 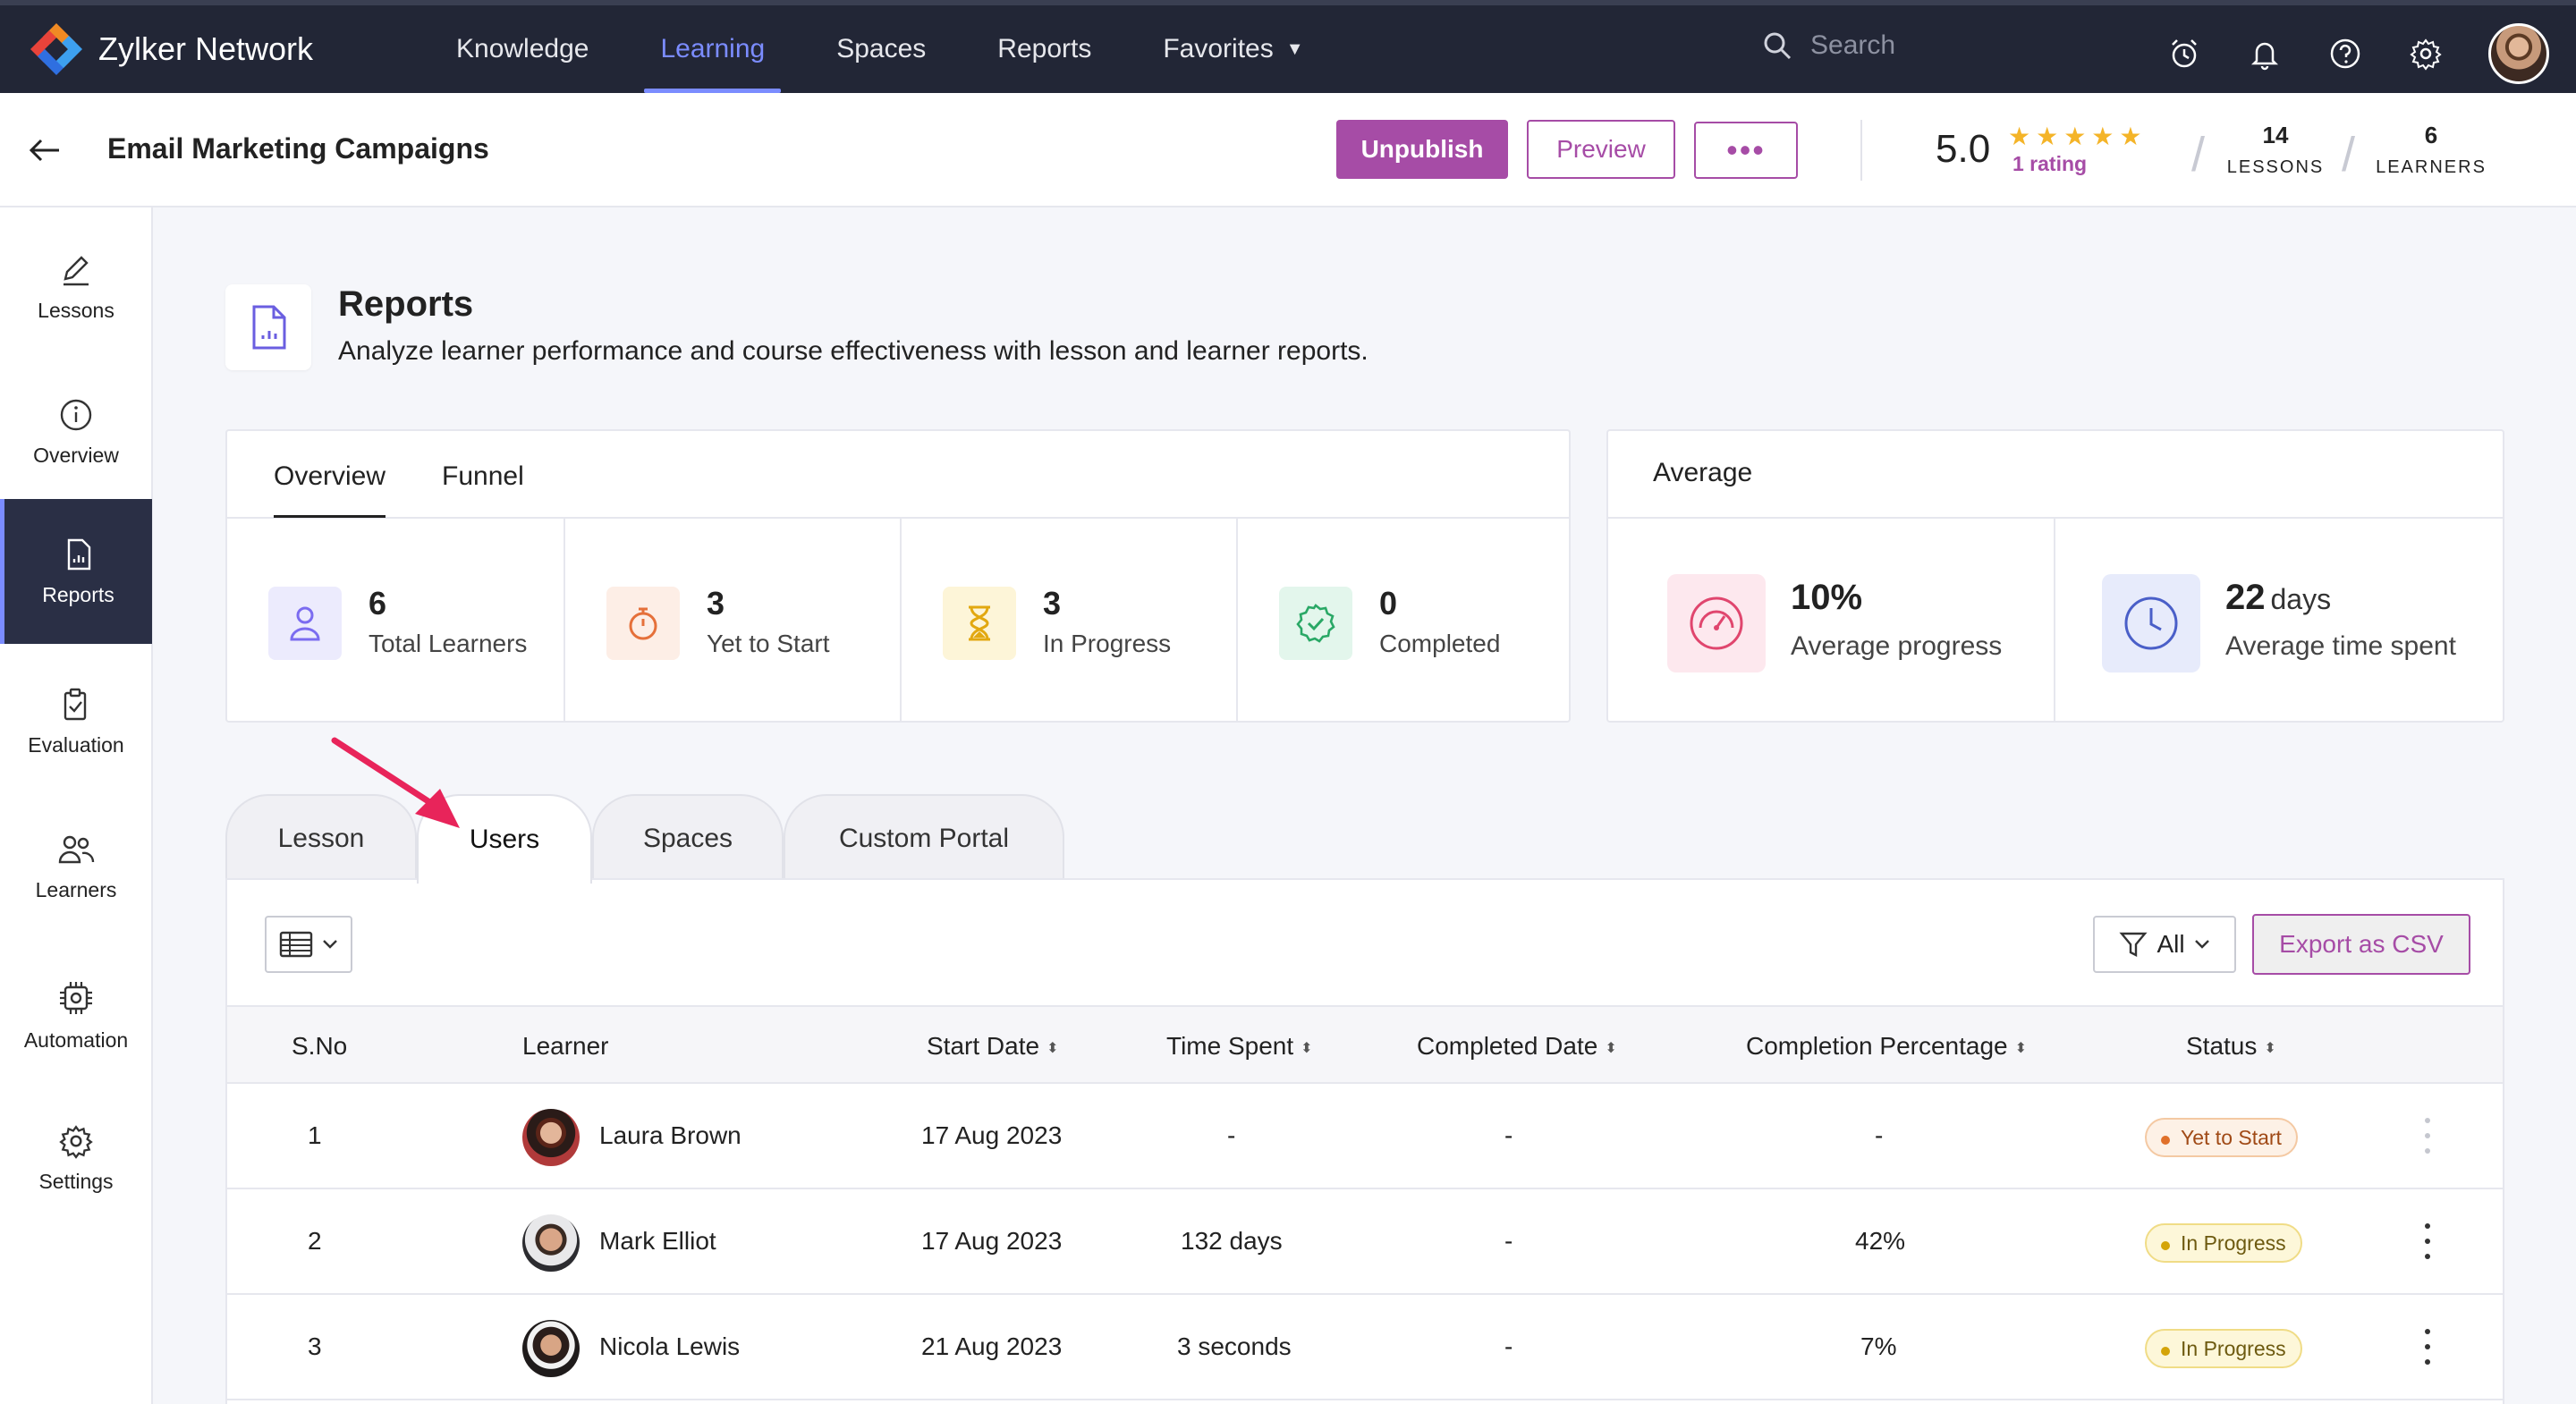 What do you see at coordinates (2278, 598) in the screenshot?
I see `average-time-value: 22 days` at bounding box center [2278, 598].